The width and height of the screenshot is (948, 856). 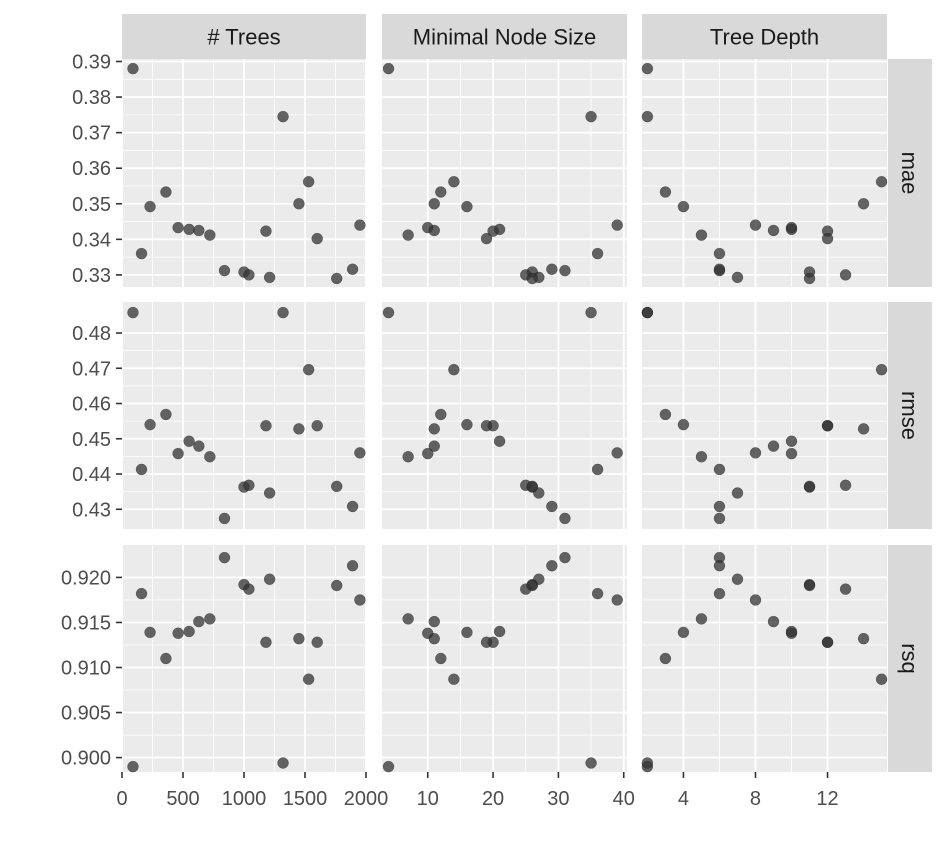 What do you see at coordinates (91, 169) in the screenshot?
I see `y-tick-label: 0.36` at bounding box center [91, 169].